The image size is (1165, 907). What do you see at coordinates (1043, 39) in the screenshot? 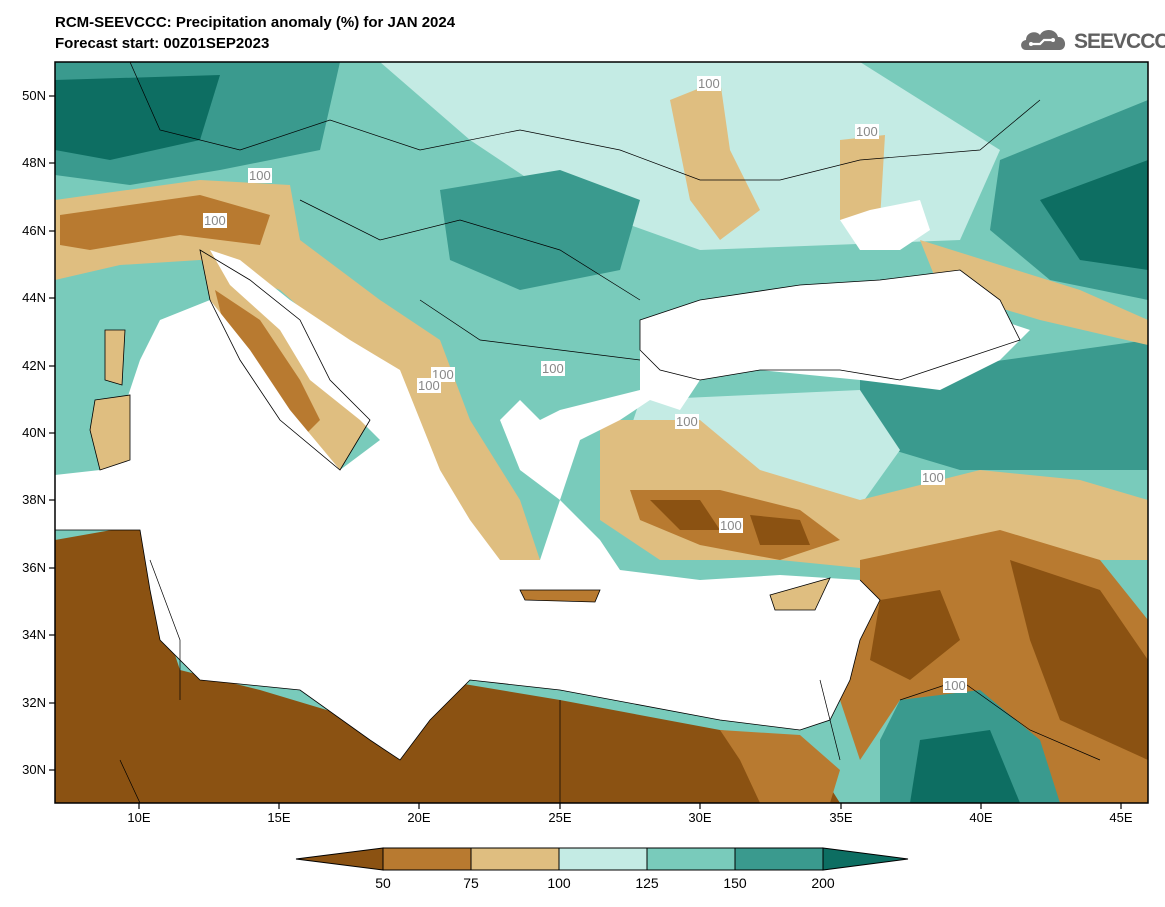
I see `cloud-logo-icon` at bounding box center [1043, 39].